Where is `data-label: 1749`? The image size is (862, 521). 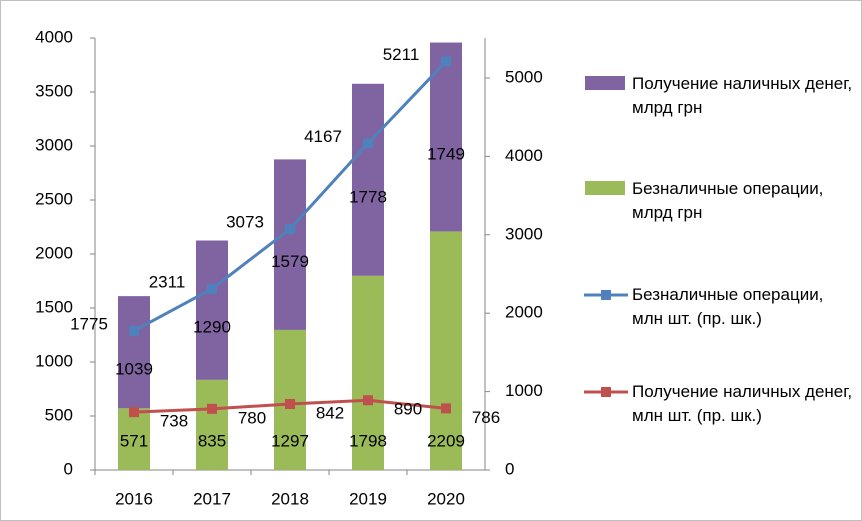
data-label: 1749 is located at coordinates (446, 153).